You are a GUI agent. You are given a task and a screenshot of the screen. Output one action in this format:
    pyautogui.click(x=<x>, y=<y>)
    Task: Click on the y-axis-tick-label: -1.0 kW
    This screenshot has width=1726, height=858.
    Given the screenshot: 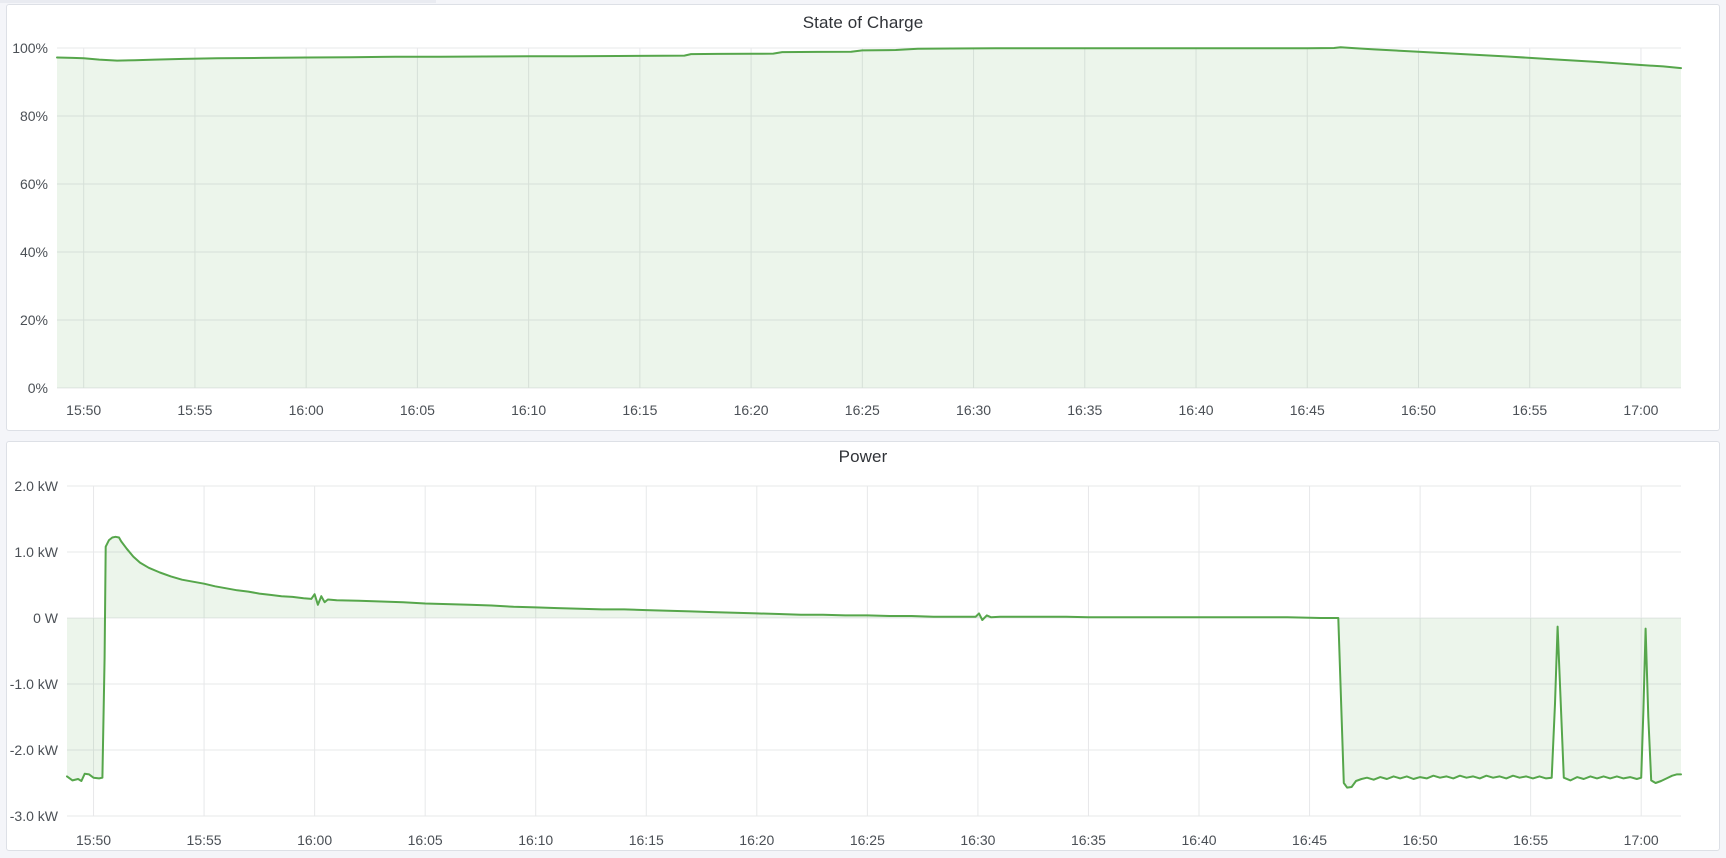 What is the action you would take?
    pyautogui.click(x=34, y=684)
    